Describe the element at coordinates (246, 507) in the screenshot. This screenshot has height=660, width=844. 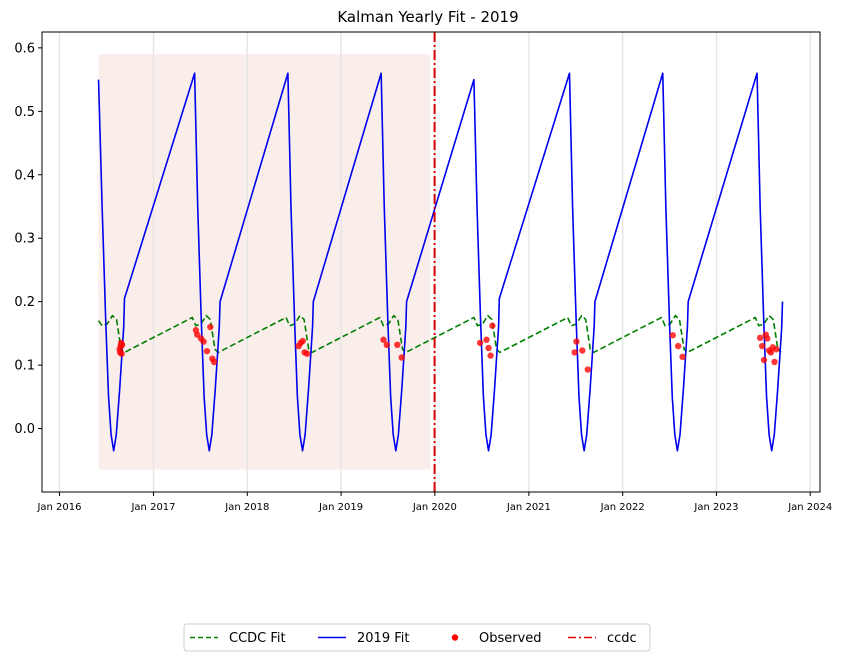
I see `x-tick-label: Jan 2018` at that location.